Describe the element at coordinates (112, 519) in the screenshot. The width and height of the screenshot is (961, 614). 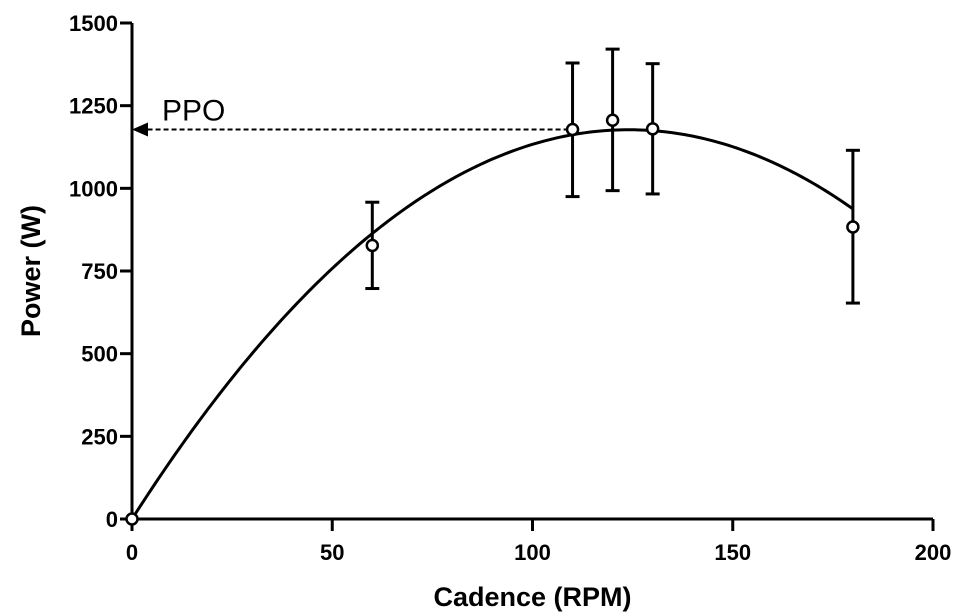
I see `y-tick-label: 0` at that location.